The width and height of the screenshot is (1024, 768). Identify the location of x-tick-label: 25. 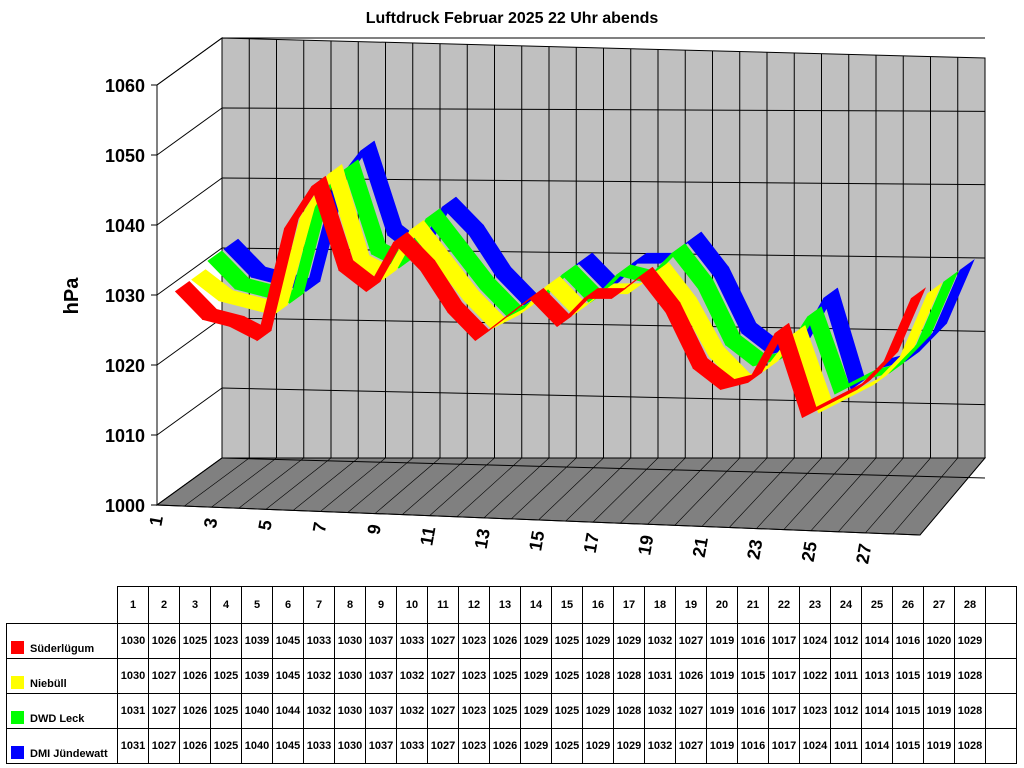
(809, 551).